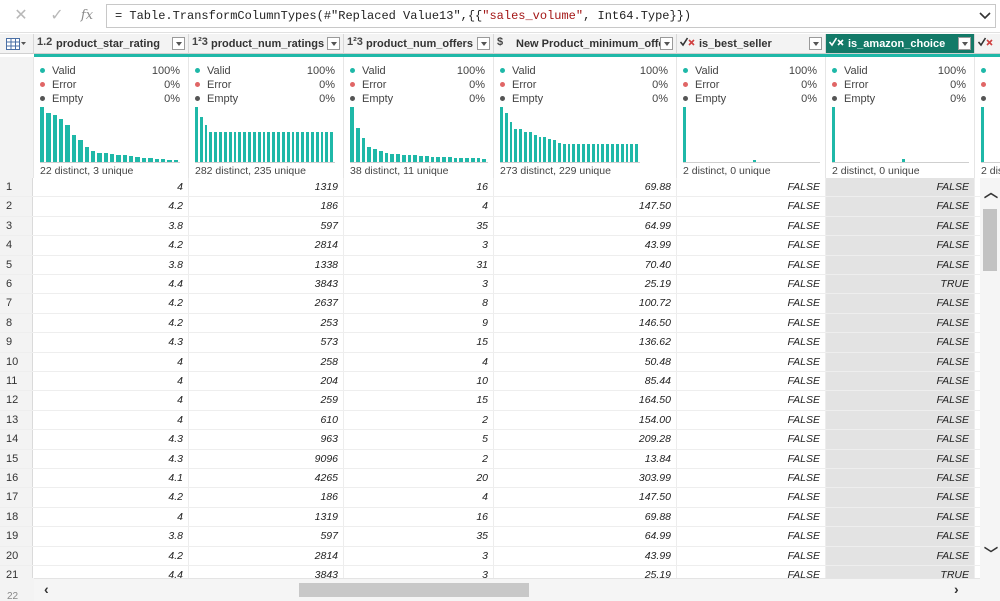 The image size is (1000, 601). I want to click on table-cell: 20, so click(419, 478).